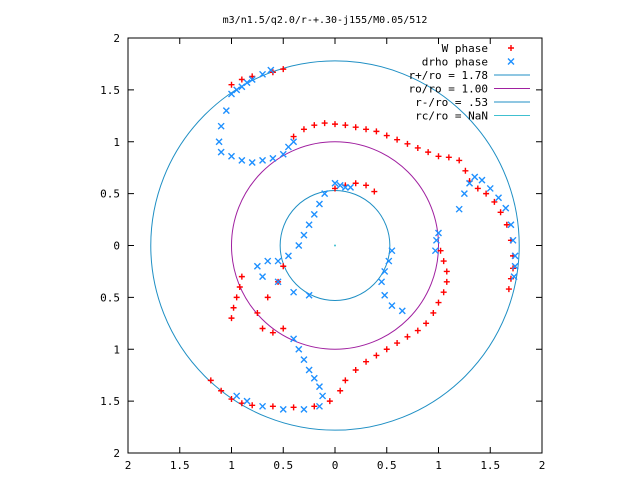  I want to click on x-tick-label: 2, so click(128, 465).